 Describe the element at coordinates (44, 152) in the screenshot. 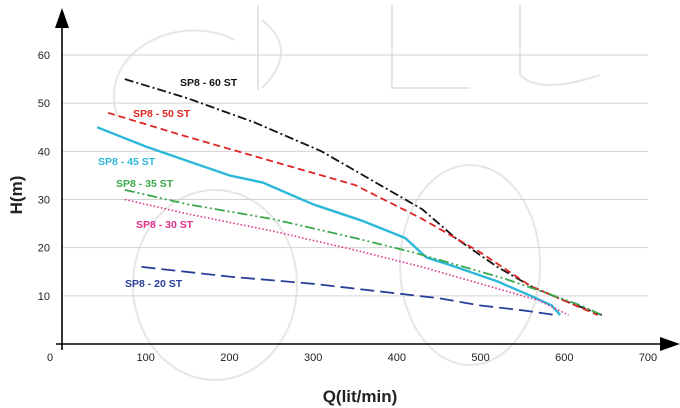

I see `y-tick-label: 40` at that location.